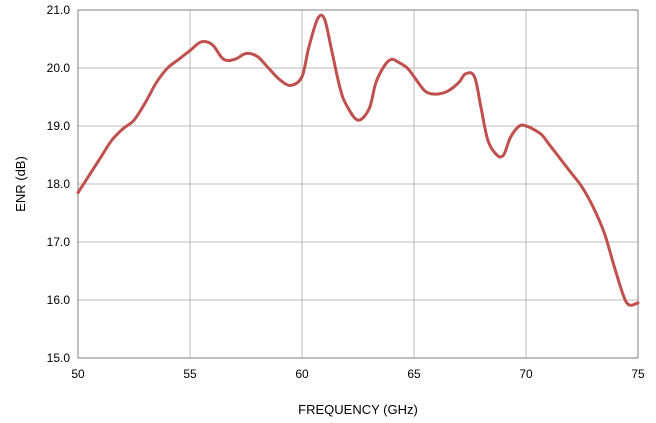 This screenshot has height=423, width=656. Describe the element at coordinates (20, 184) in the screenshot. I see `y-axis-title: ENR (dB)` at that location.